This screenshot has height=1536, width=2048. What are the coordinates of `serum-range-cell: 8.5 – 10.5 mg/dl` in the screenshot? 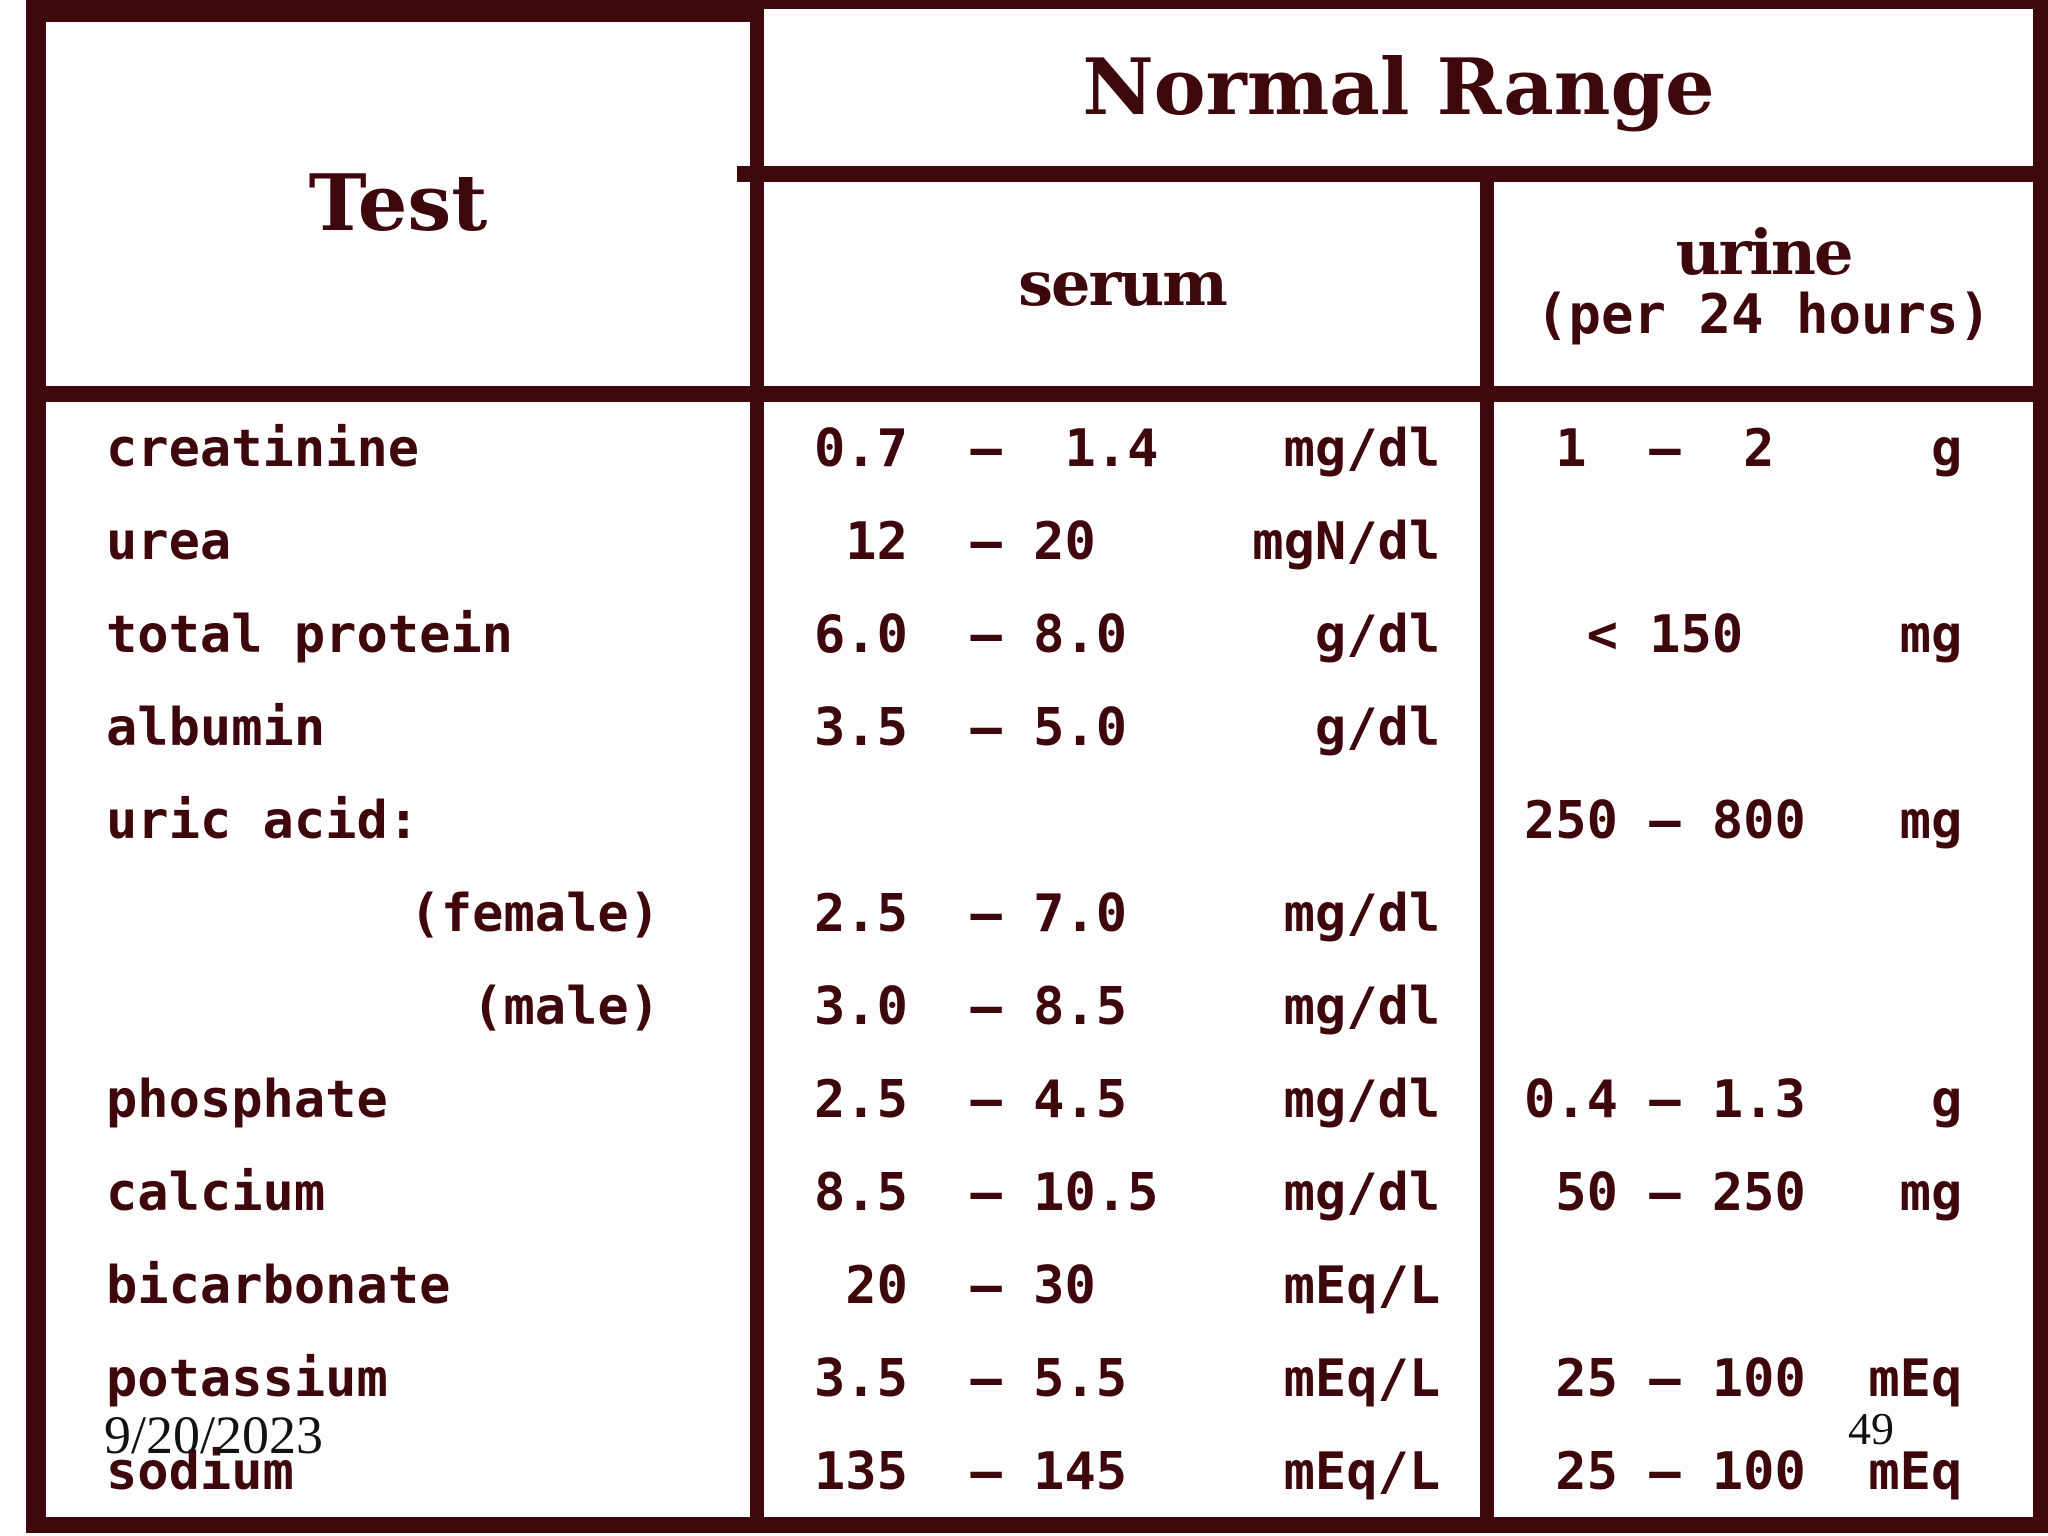 It's located at (1127, 1192).